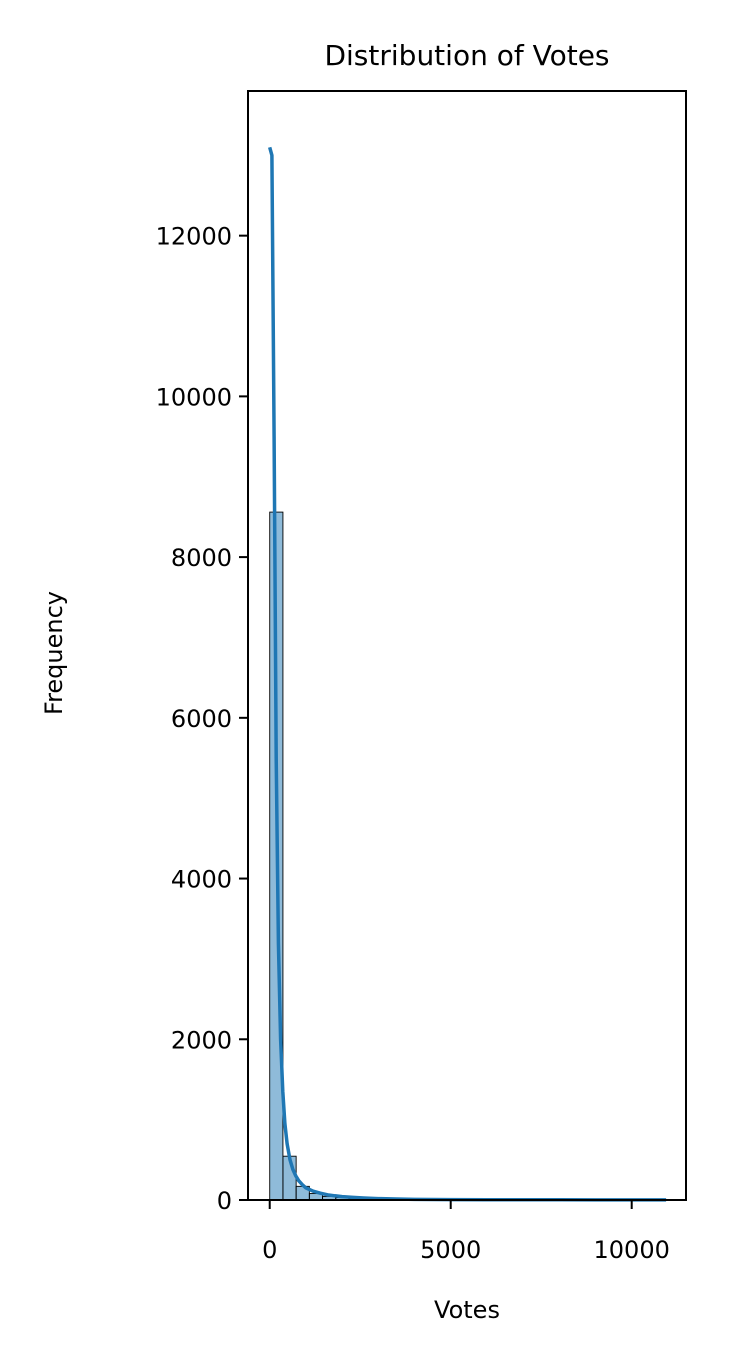 The image size is (752, 1357). I want to click on x-axis-label: Votes, so click(467, 1310).